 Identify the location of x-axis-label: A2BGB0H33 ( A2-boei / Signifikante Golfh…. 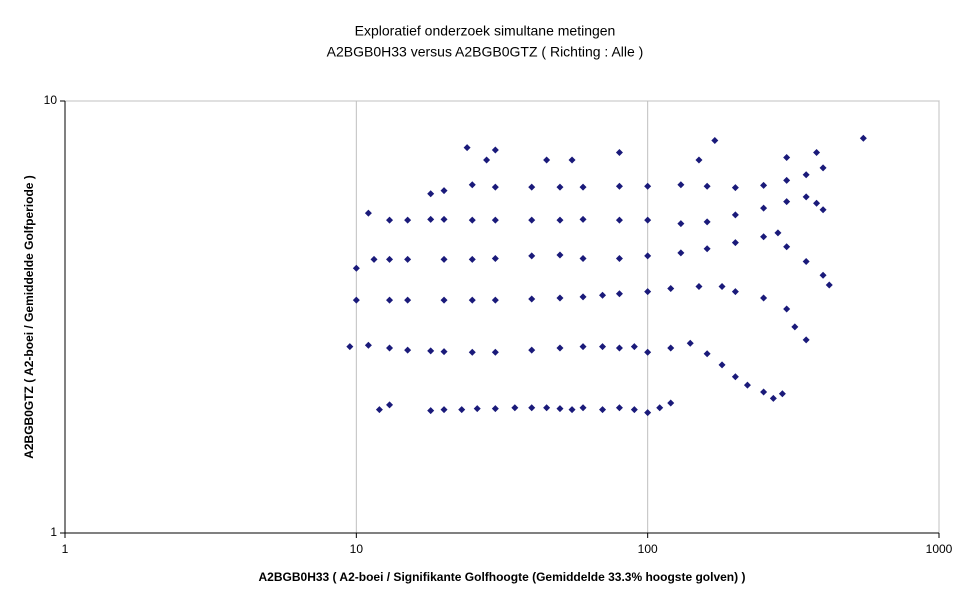
(502, 577).